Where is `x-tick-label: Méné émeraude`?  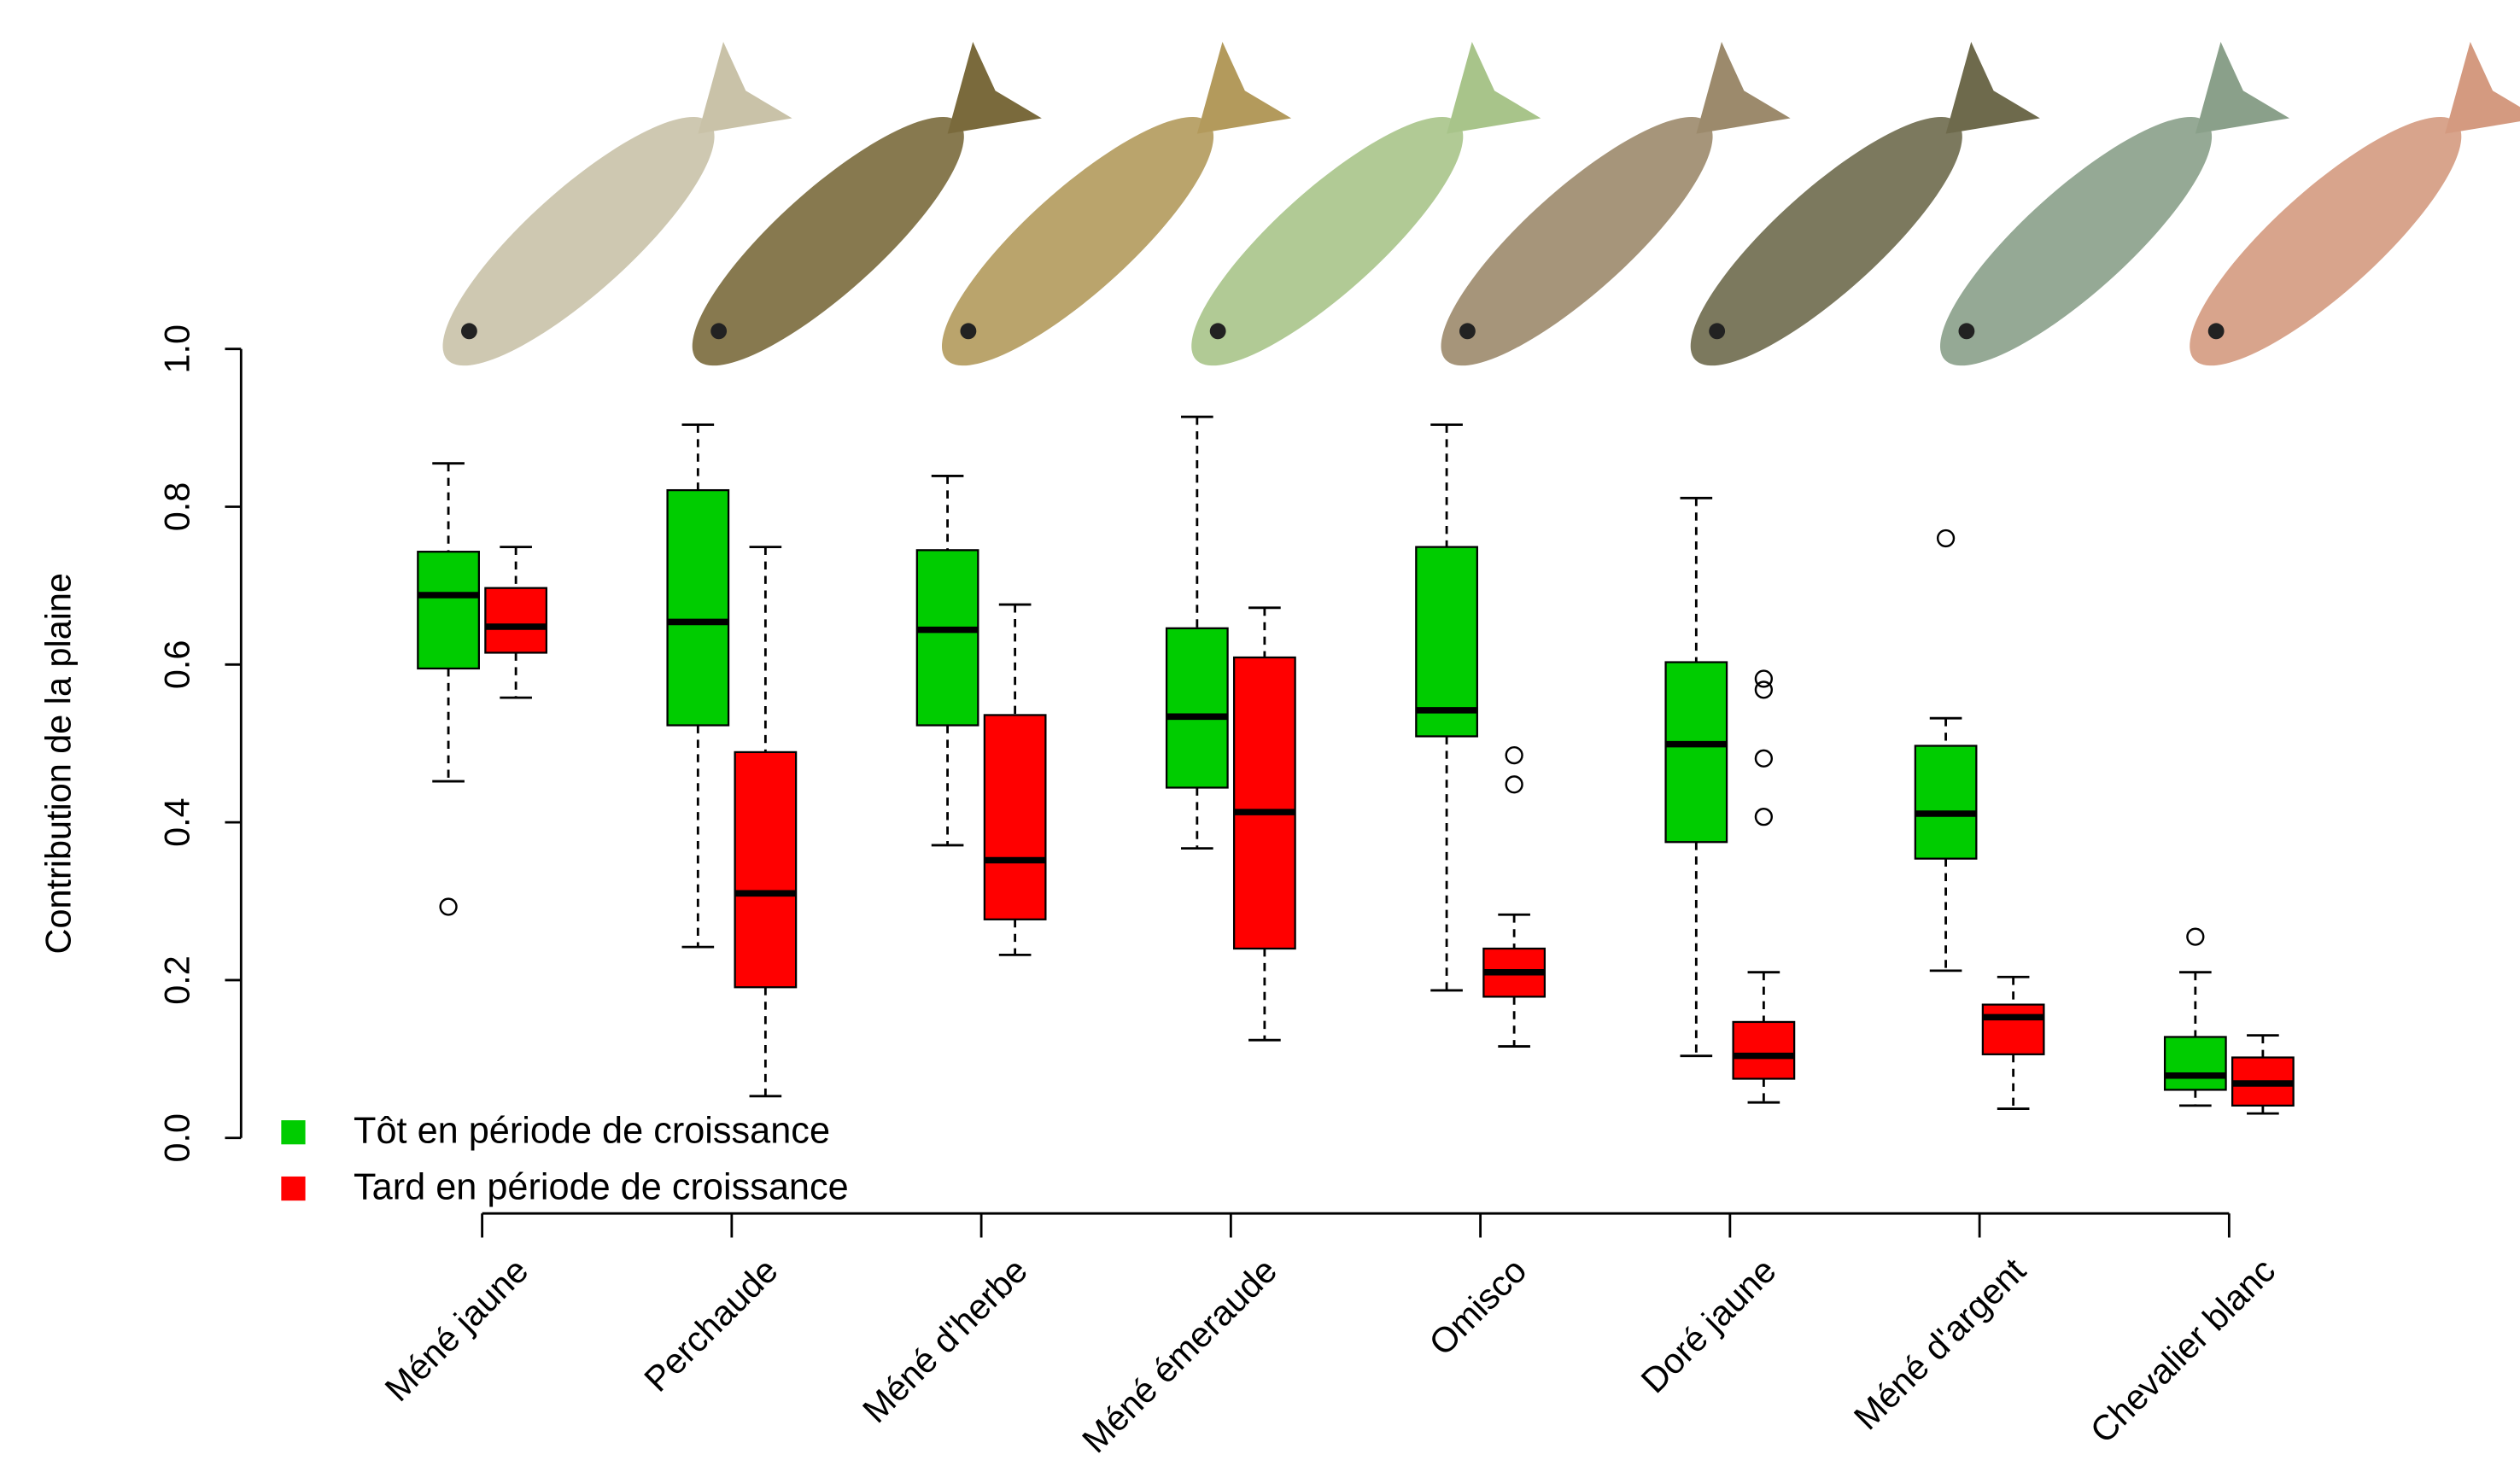 x-tick-label: Méné émeraude is located at coordinates (1180, 1356).